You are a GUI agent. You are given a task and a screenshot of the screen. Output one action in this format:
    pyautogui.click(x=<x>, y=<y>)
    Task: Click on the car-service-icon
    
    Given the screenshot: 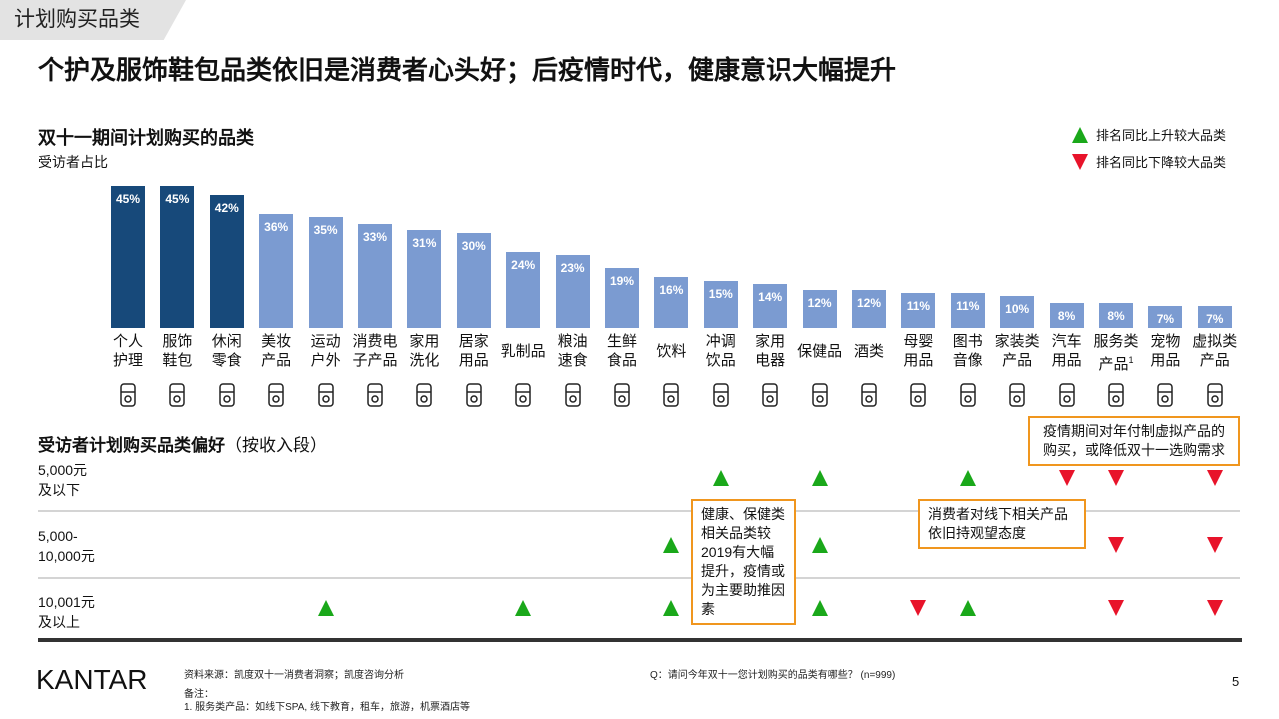 What is the action you would take?
    pyautogui.click(x=1067, y=395)
    